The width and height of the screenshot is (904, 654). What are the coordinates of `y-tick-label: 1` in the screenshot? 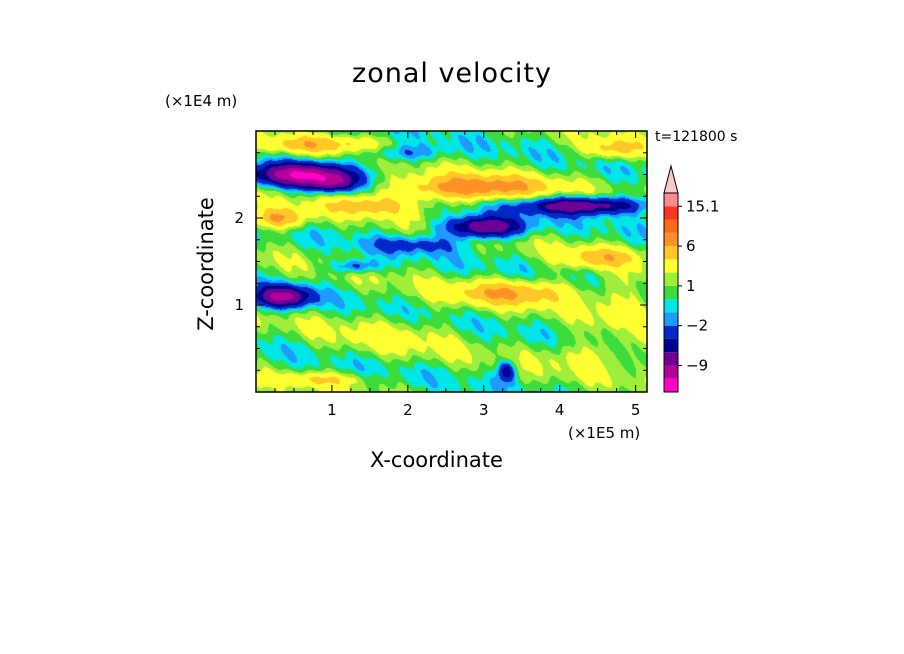 It's located at (239, 305).